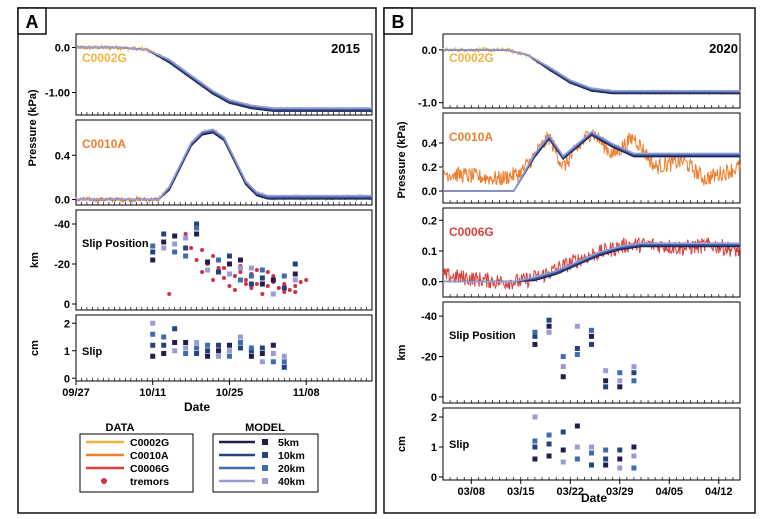 Image resolution: width=775 pixels, height=519 pixels. I want to click on panel-b-subplot-3-ylabel: km, so click(402, 352).